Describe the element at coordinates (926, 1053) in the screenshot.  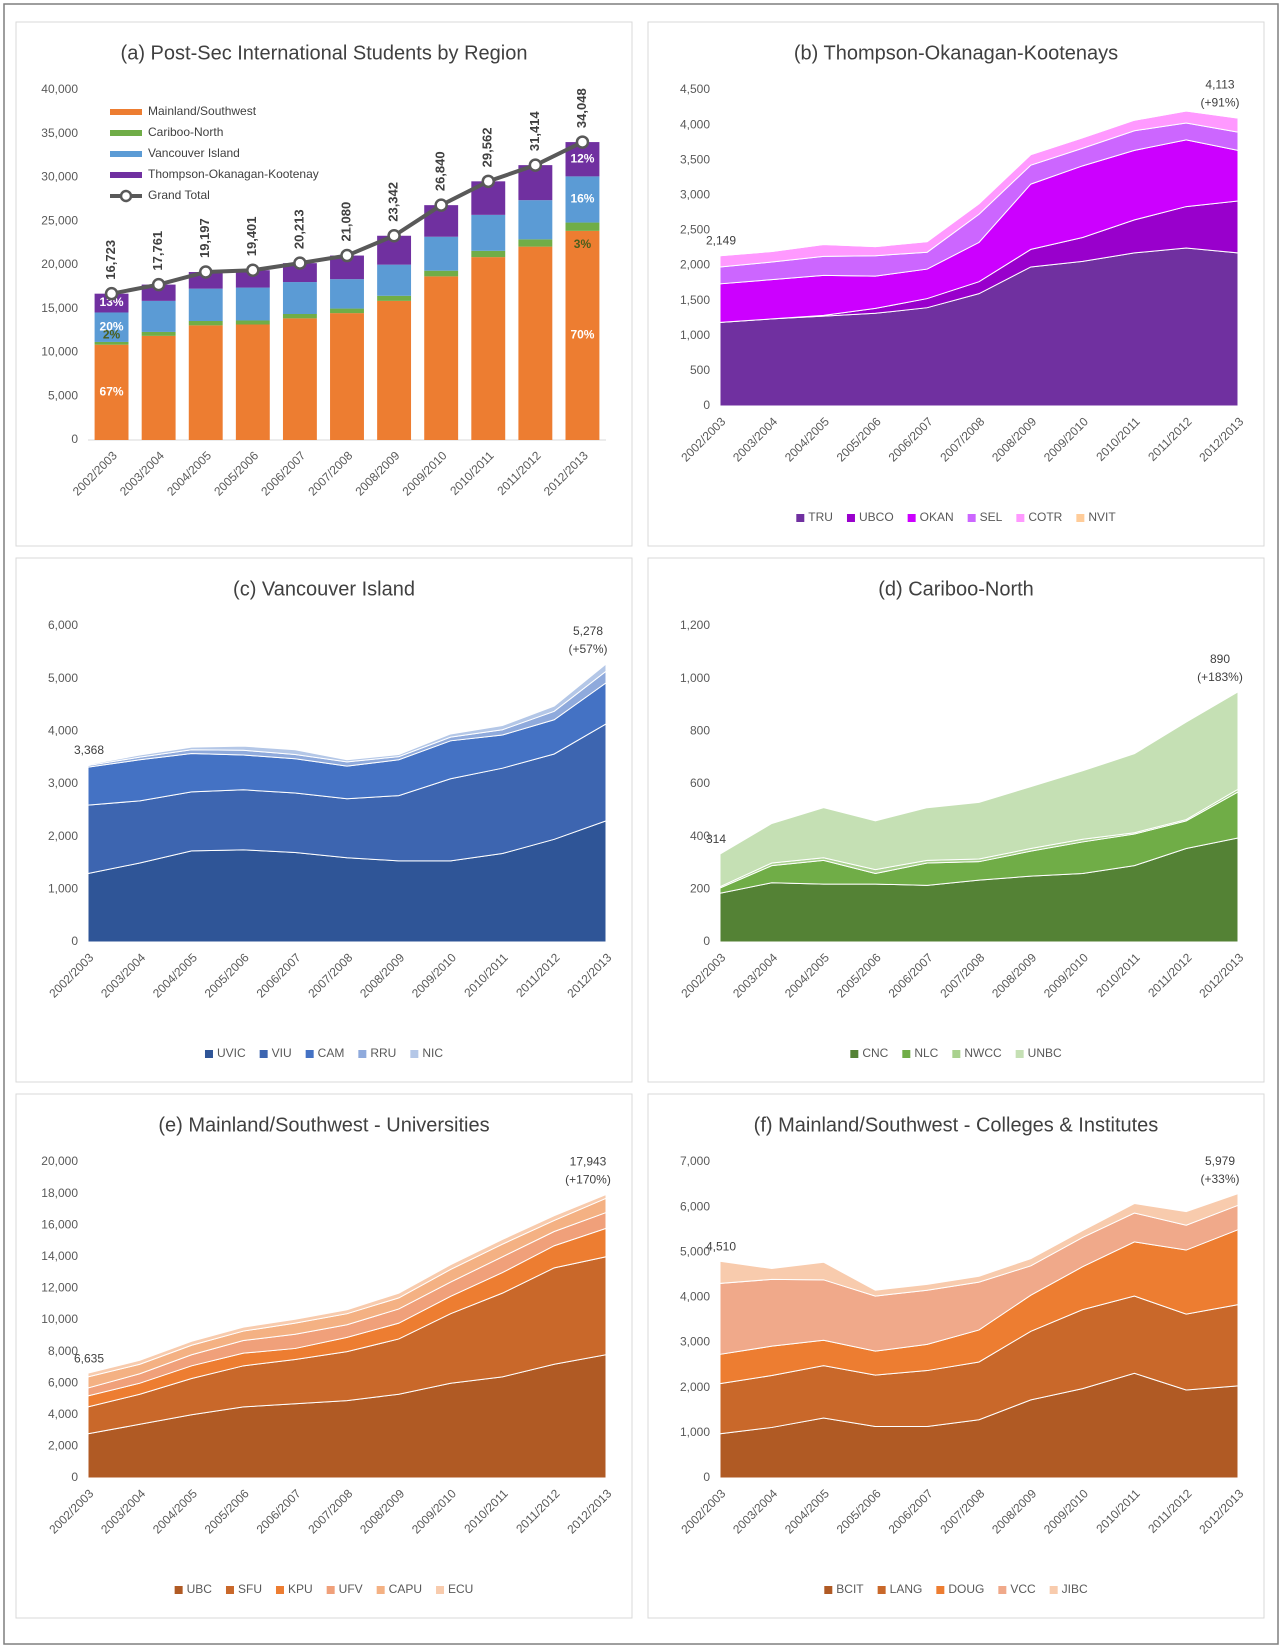
I see `legend-label: NLC` at that location.